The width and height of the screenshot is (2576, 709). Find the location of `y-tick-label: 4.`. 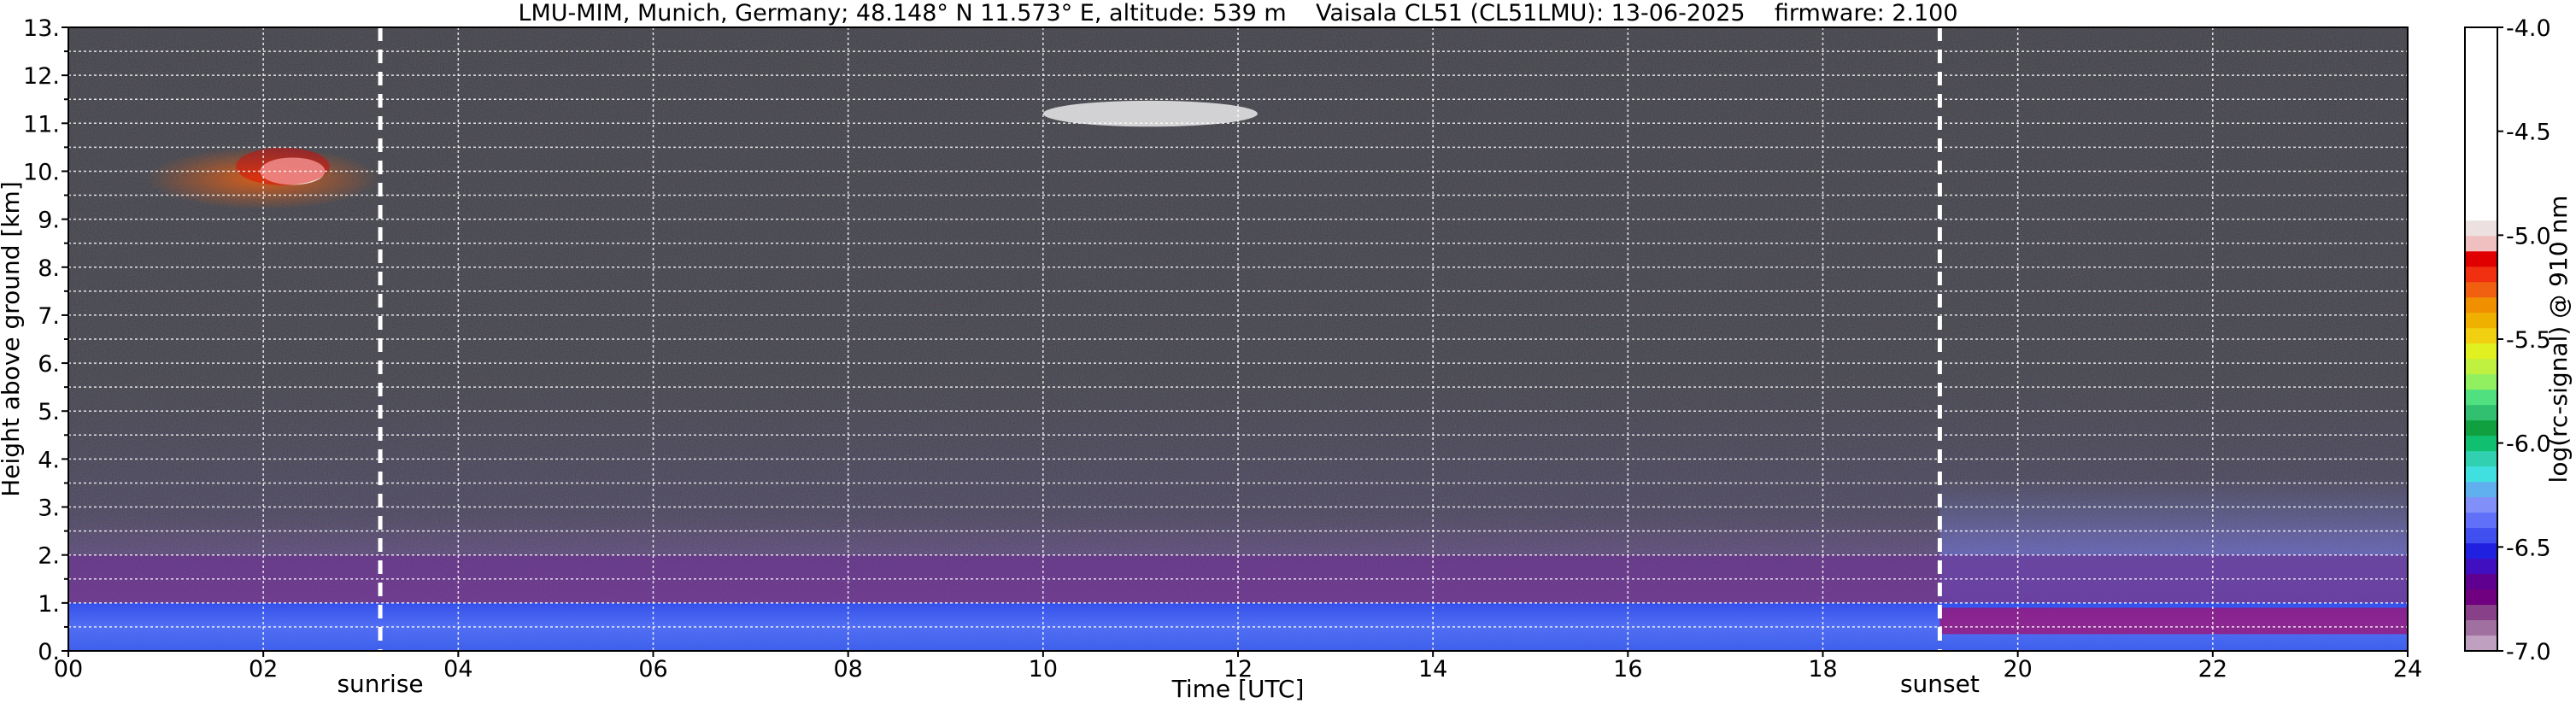

y-tick-label: 4. is located at coordinates (49, 460).